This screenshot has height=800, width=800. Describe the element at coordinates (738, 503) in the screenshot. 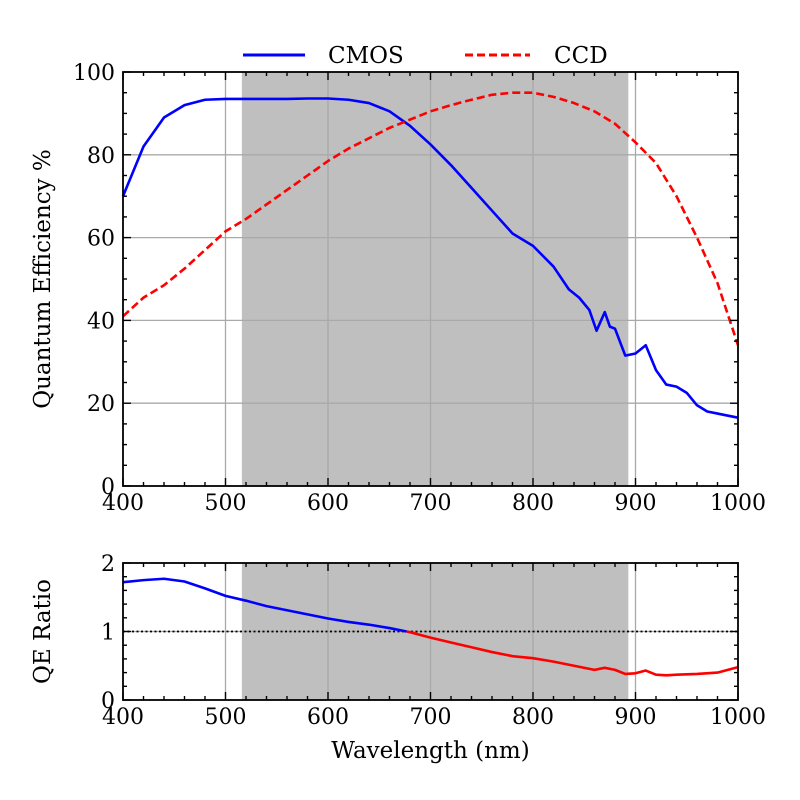

I see `qe-x-tick-label: 1000` at that location.